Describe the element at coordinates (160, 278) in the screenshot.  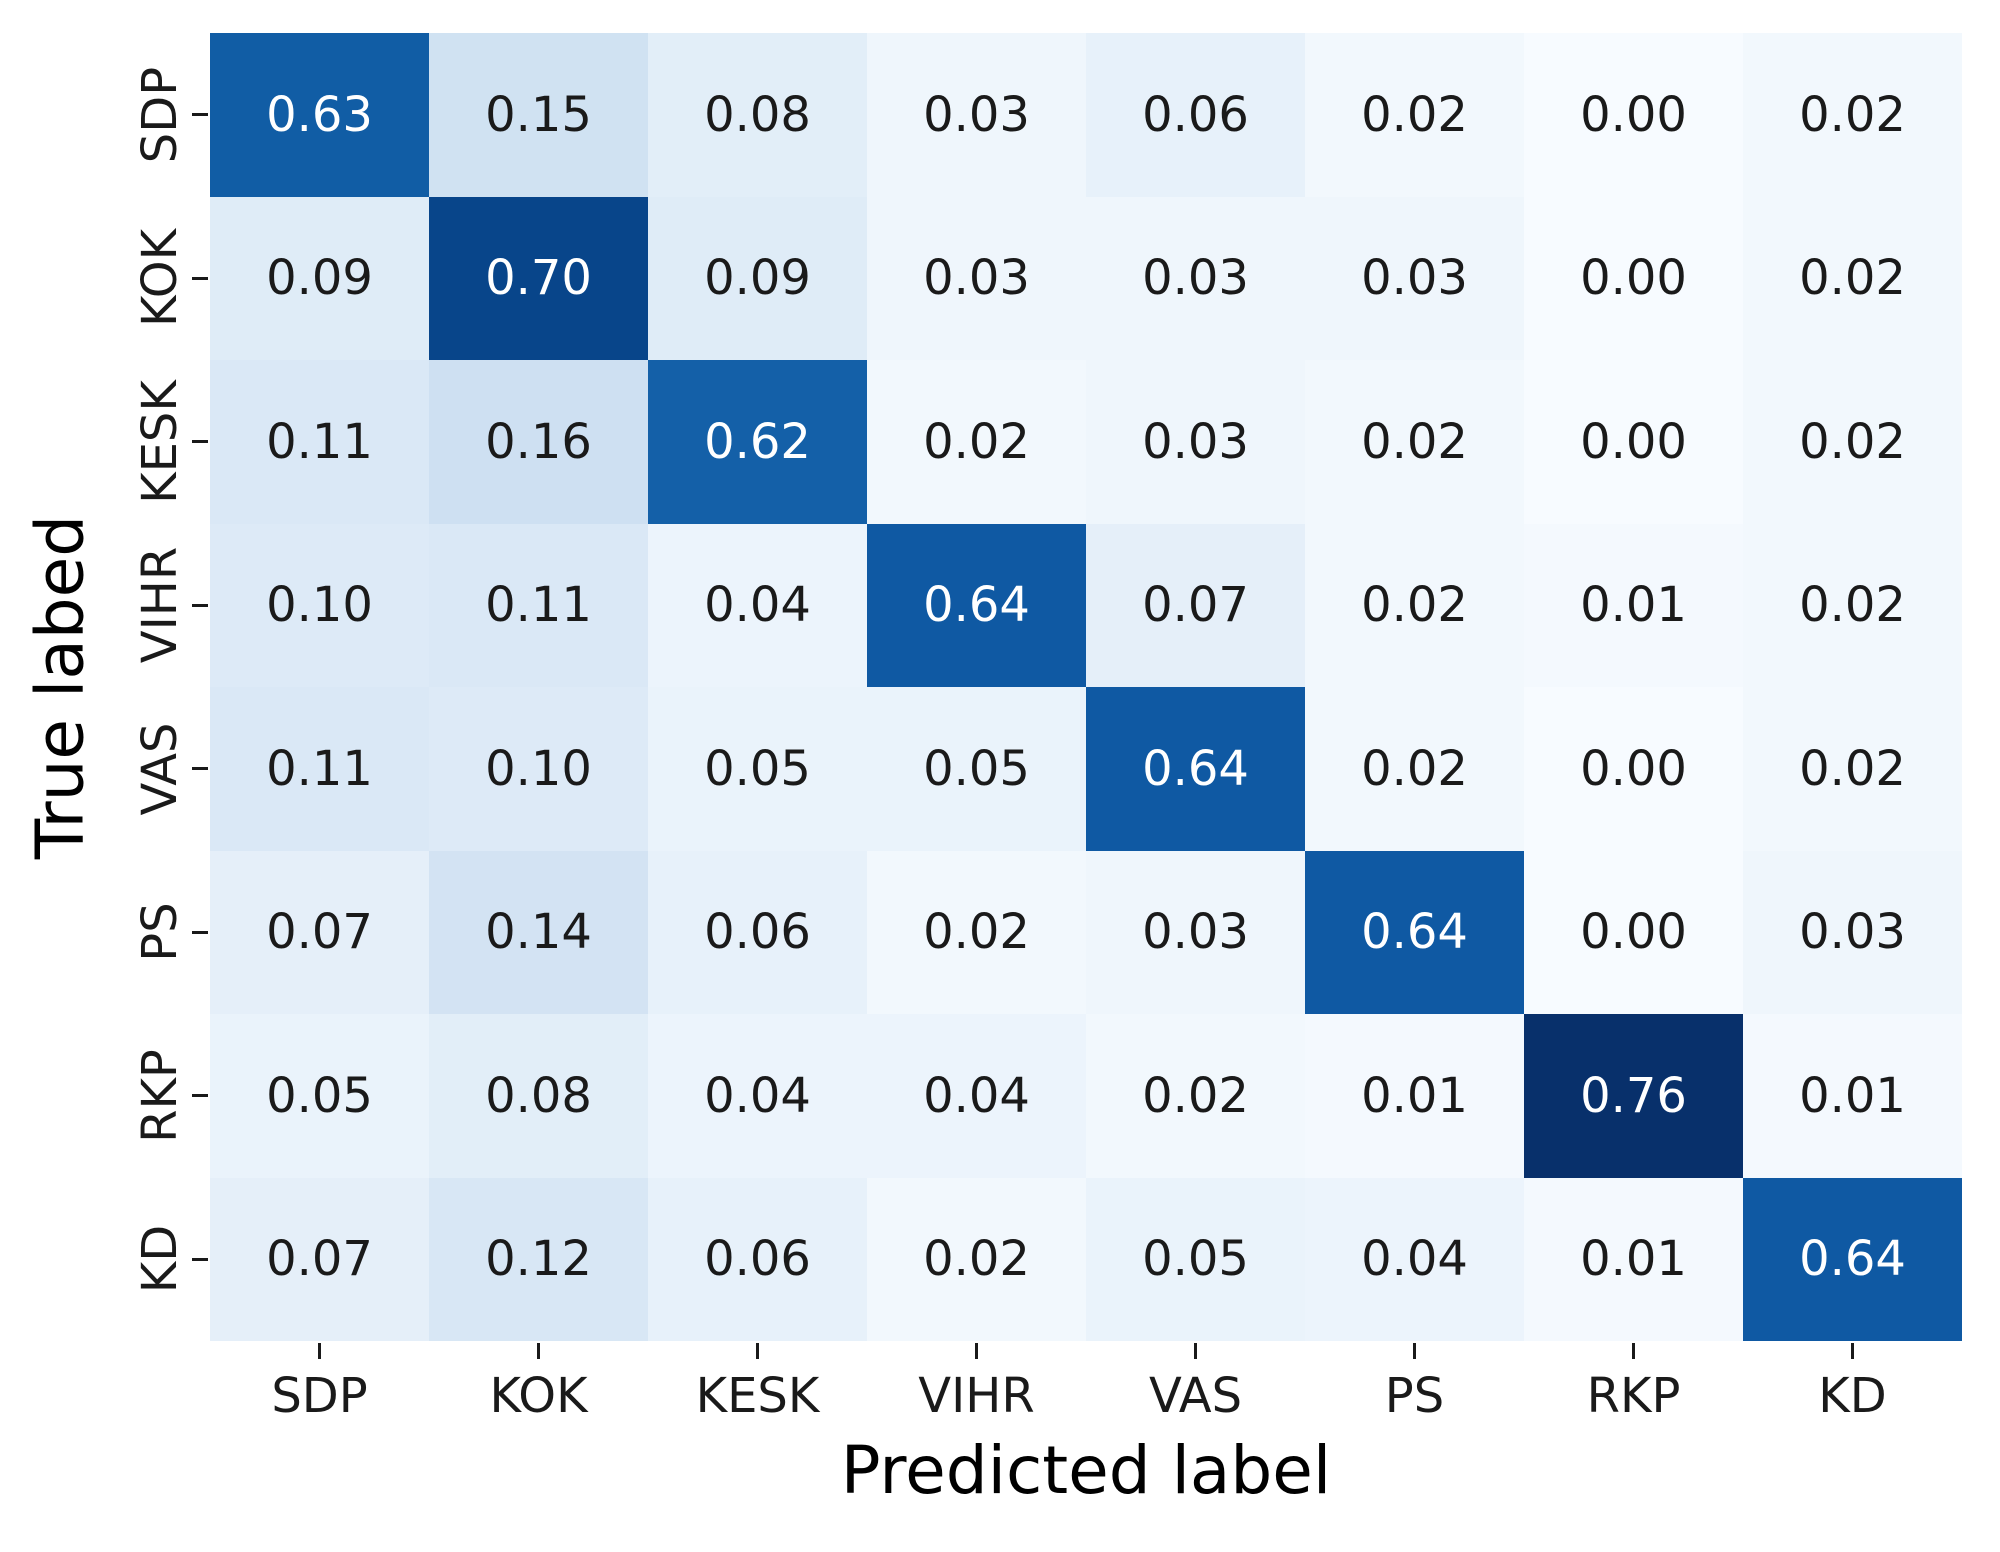
I see `y-tick-label: KOK` at that location.